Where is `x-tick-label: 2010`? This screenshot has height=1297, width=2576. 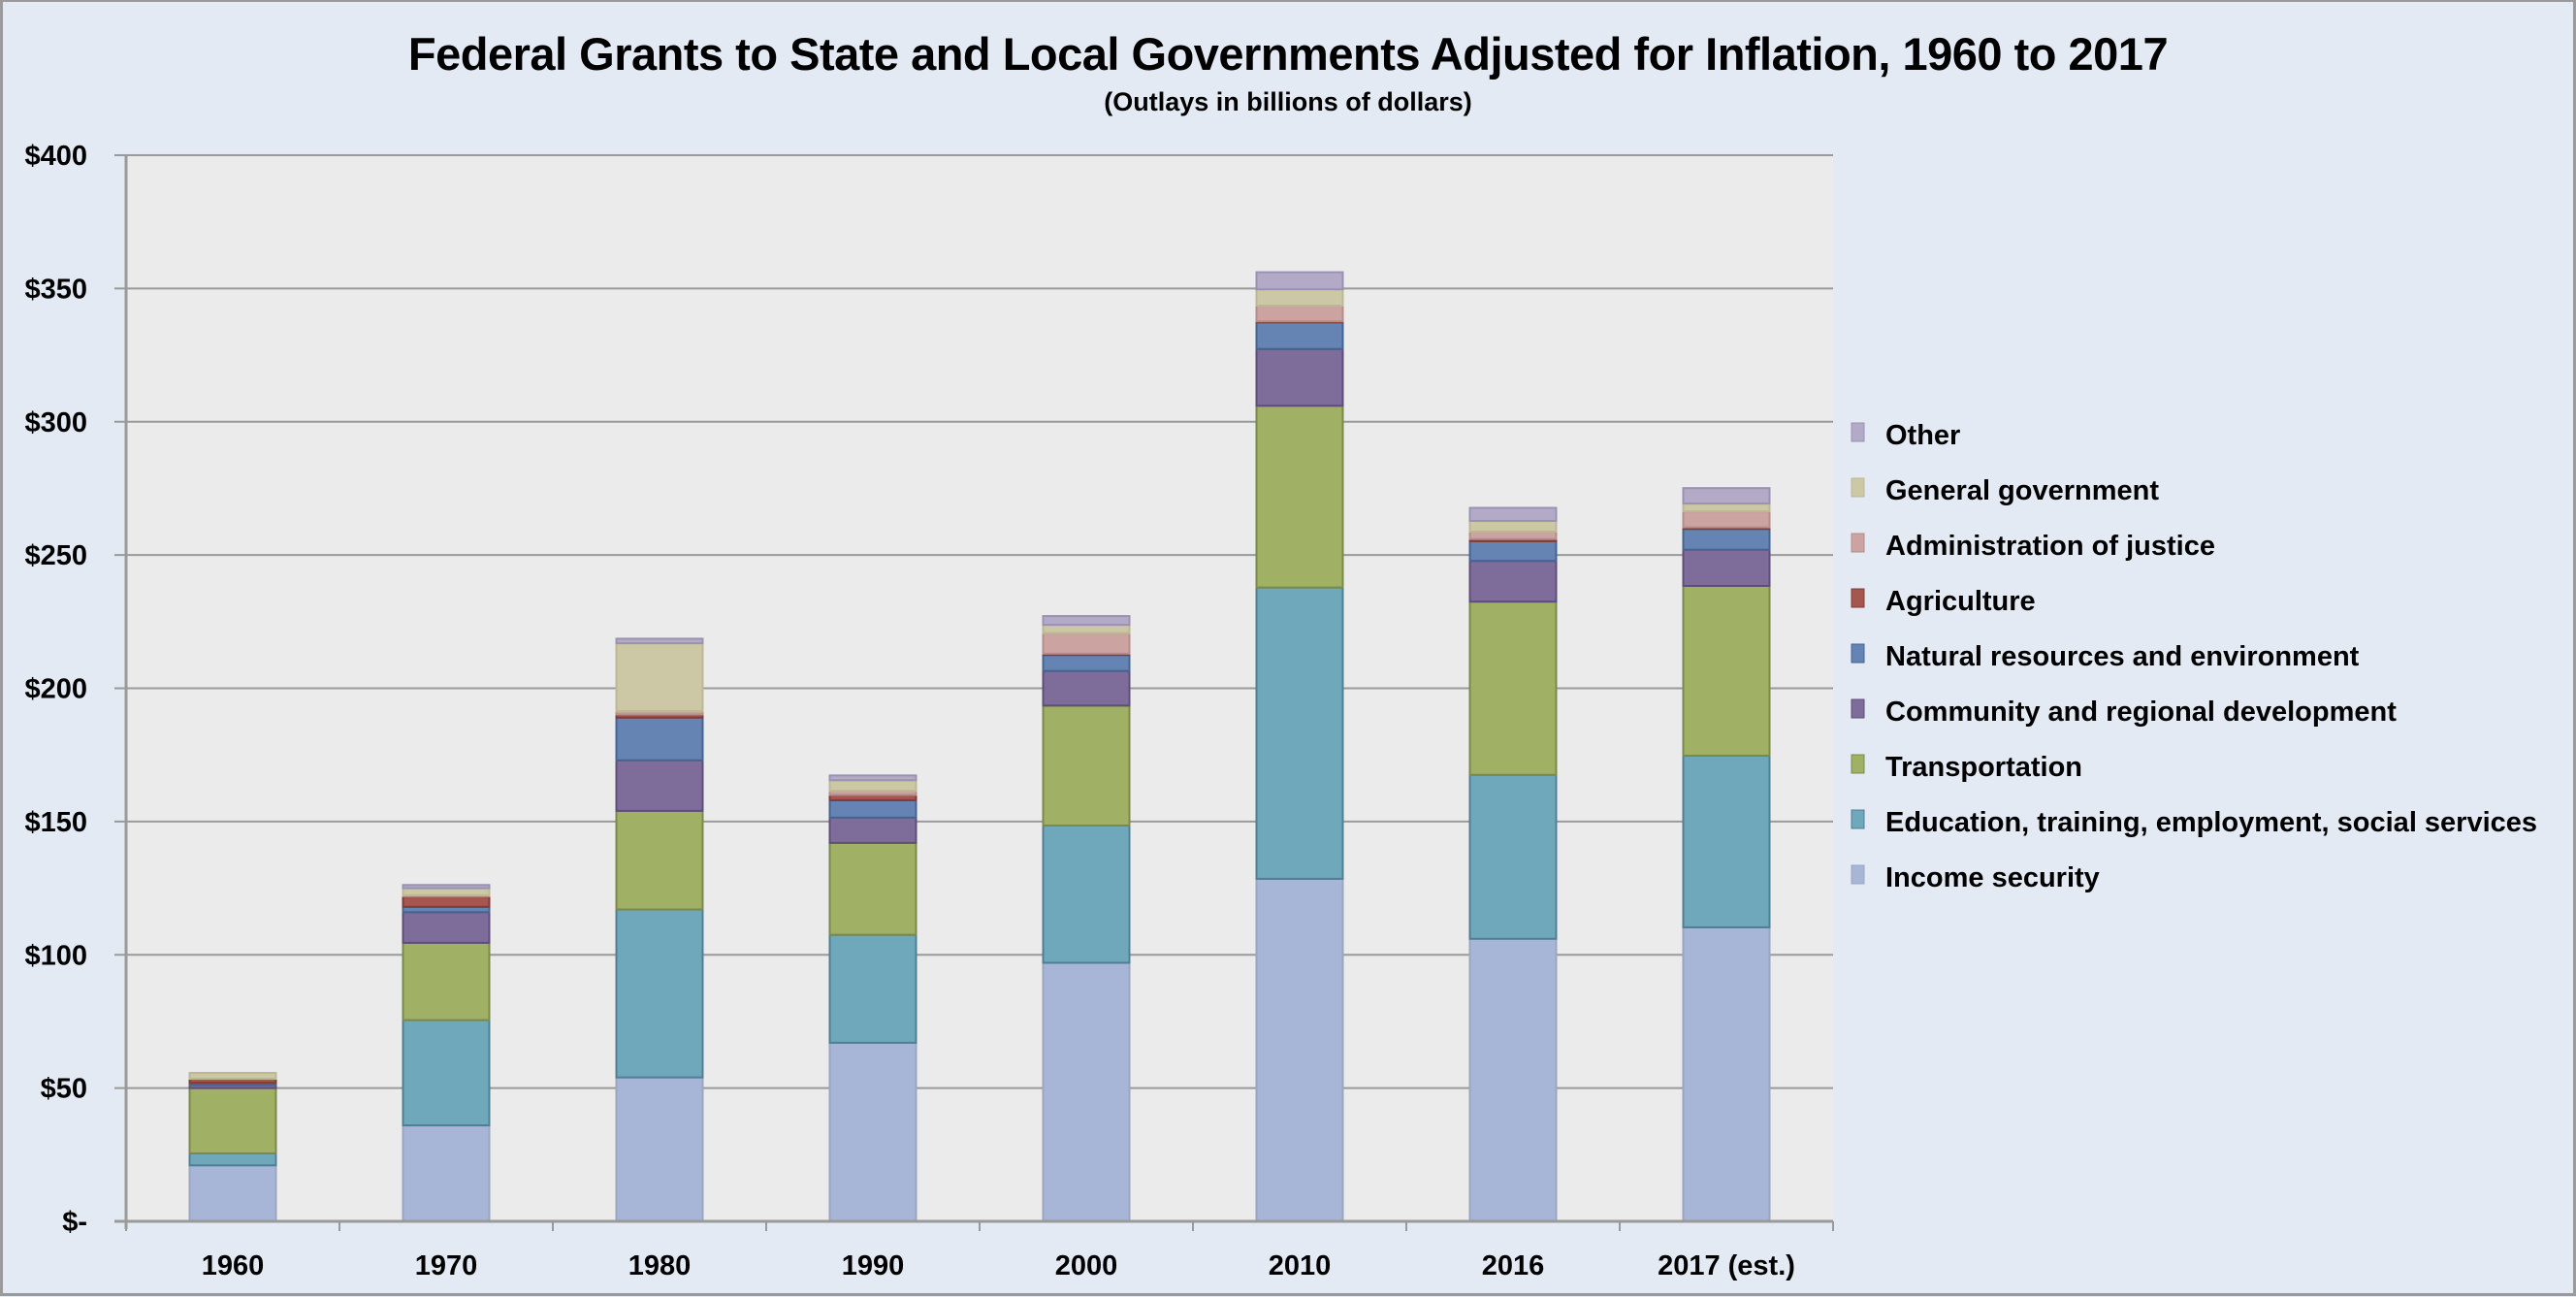
x-tick-label: 2010 is located at coordinates (1300, 1266).